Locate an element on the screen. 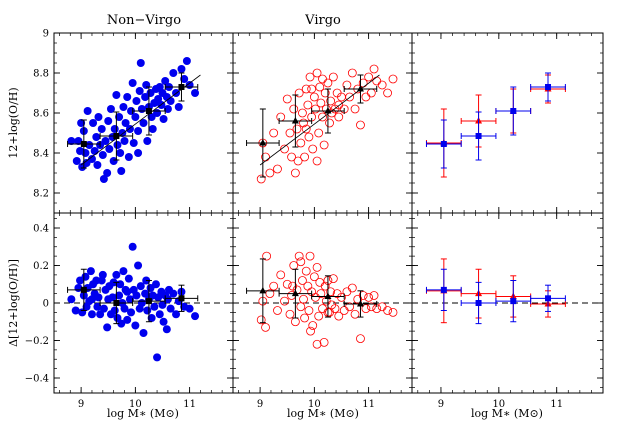  y-tick-label: −0.2 is located at coordinates (37, 341).